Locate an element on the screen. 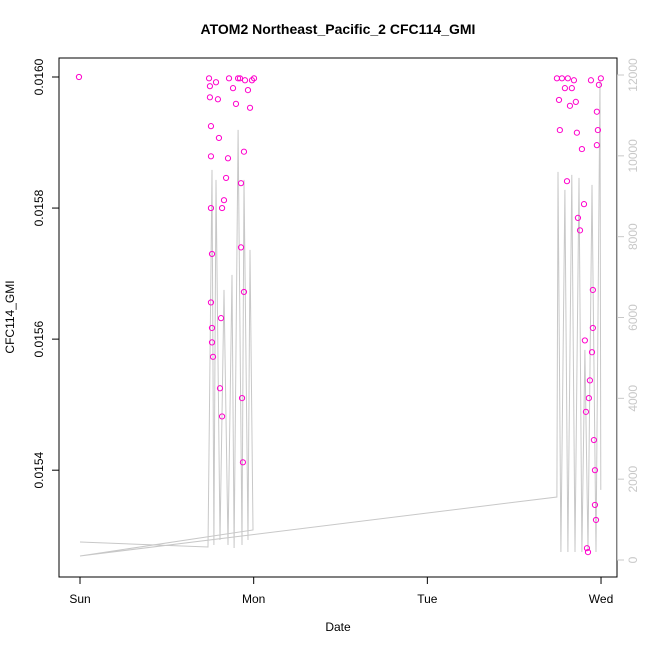  y2-tick-label: 2000 is located at coordinates (633, 478).